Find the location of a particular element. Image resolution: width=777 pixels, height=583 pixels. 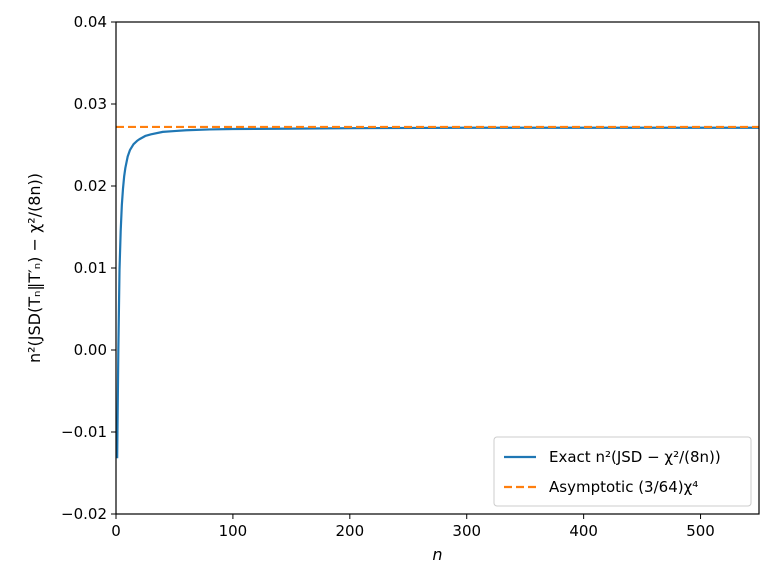

x-tick-label: 400 is located at coordinates (583, 531).